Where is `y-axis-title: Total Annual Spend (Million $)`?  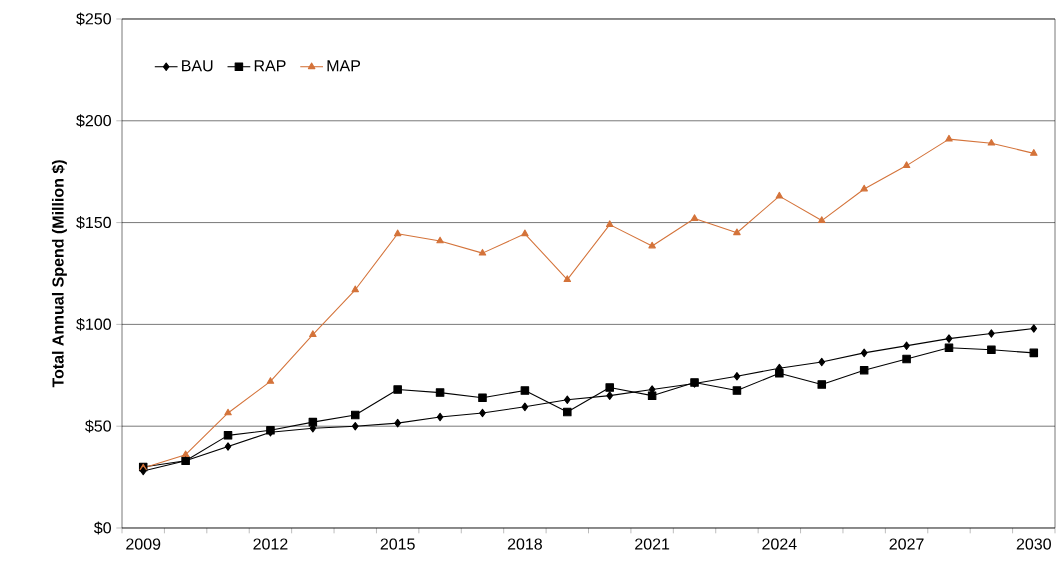
y-axis-title: Total Annual Spend (Million $) is located at coordinates (59, 274).